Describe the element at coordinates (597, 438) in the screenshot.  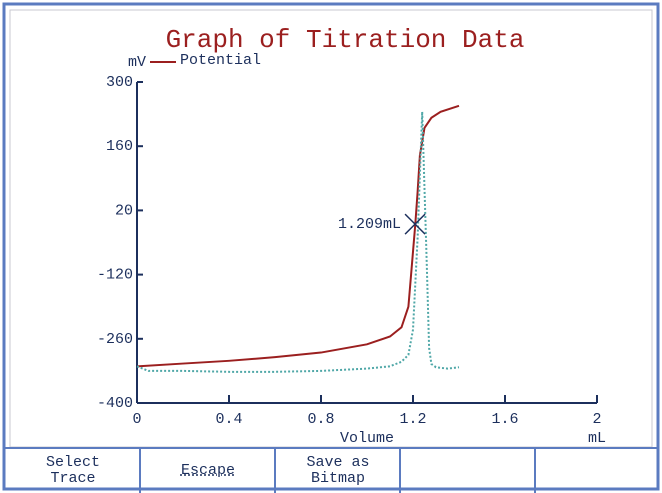
I see `x-axis-unit: mL` at that location.